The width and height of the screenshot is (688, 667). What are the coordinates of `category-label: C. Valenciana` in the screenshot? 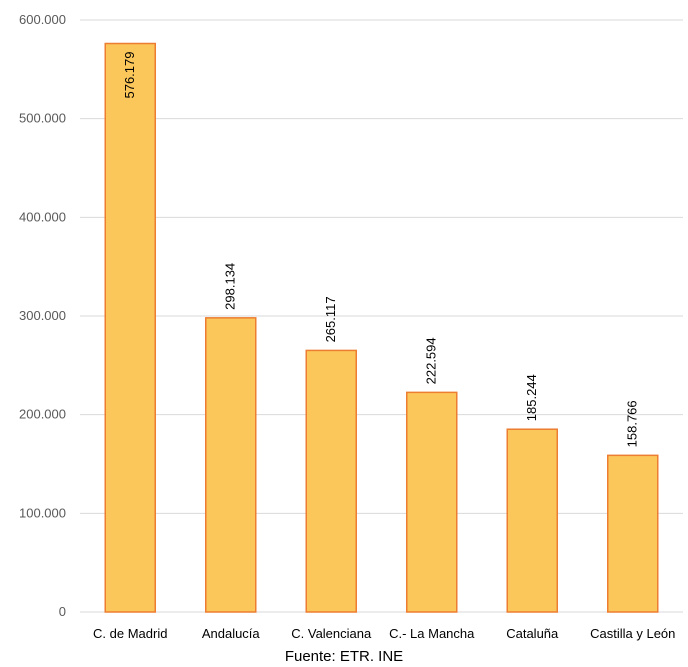 It's located at (331, 633).